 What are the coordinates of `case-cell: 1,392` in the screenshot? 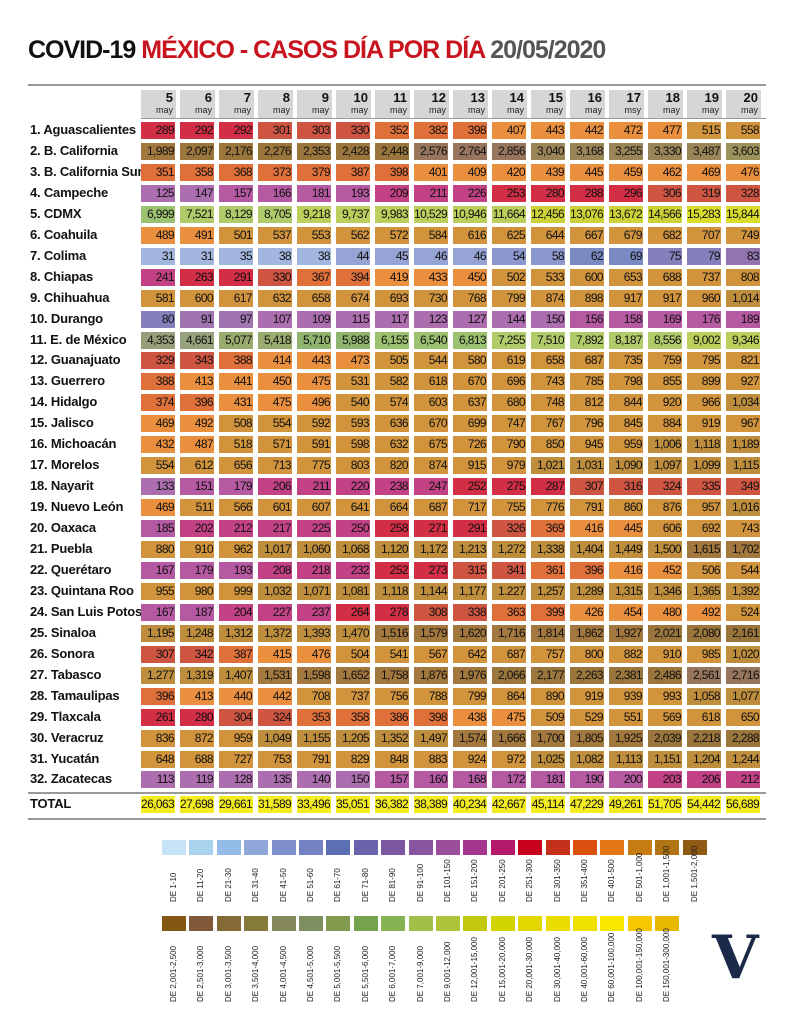 It's located at (743, 591).